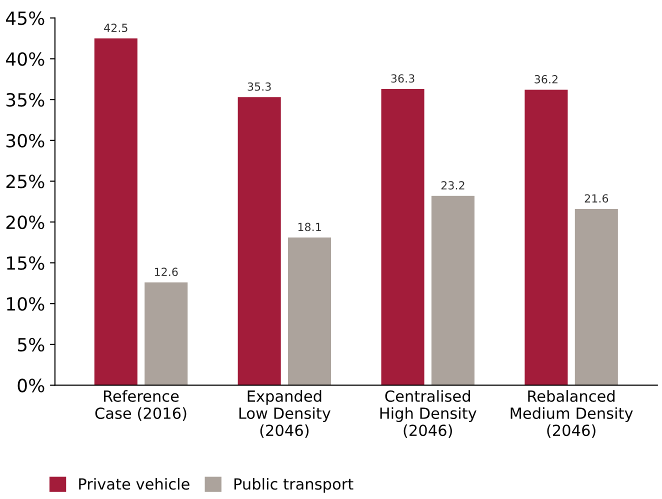 Image resolution: width=662 pixels, height=499 pixels. What do you see at coordinates (596, 198) in the screenshot?
I see `data-label: 21.6` at bounding box center [596, 198].